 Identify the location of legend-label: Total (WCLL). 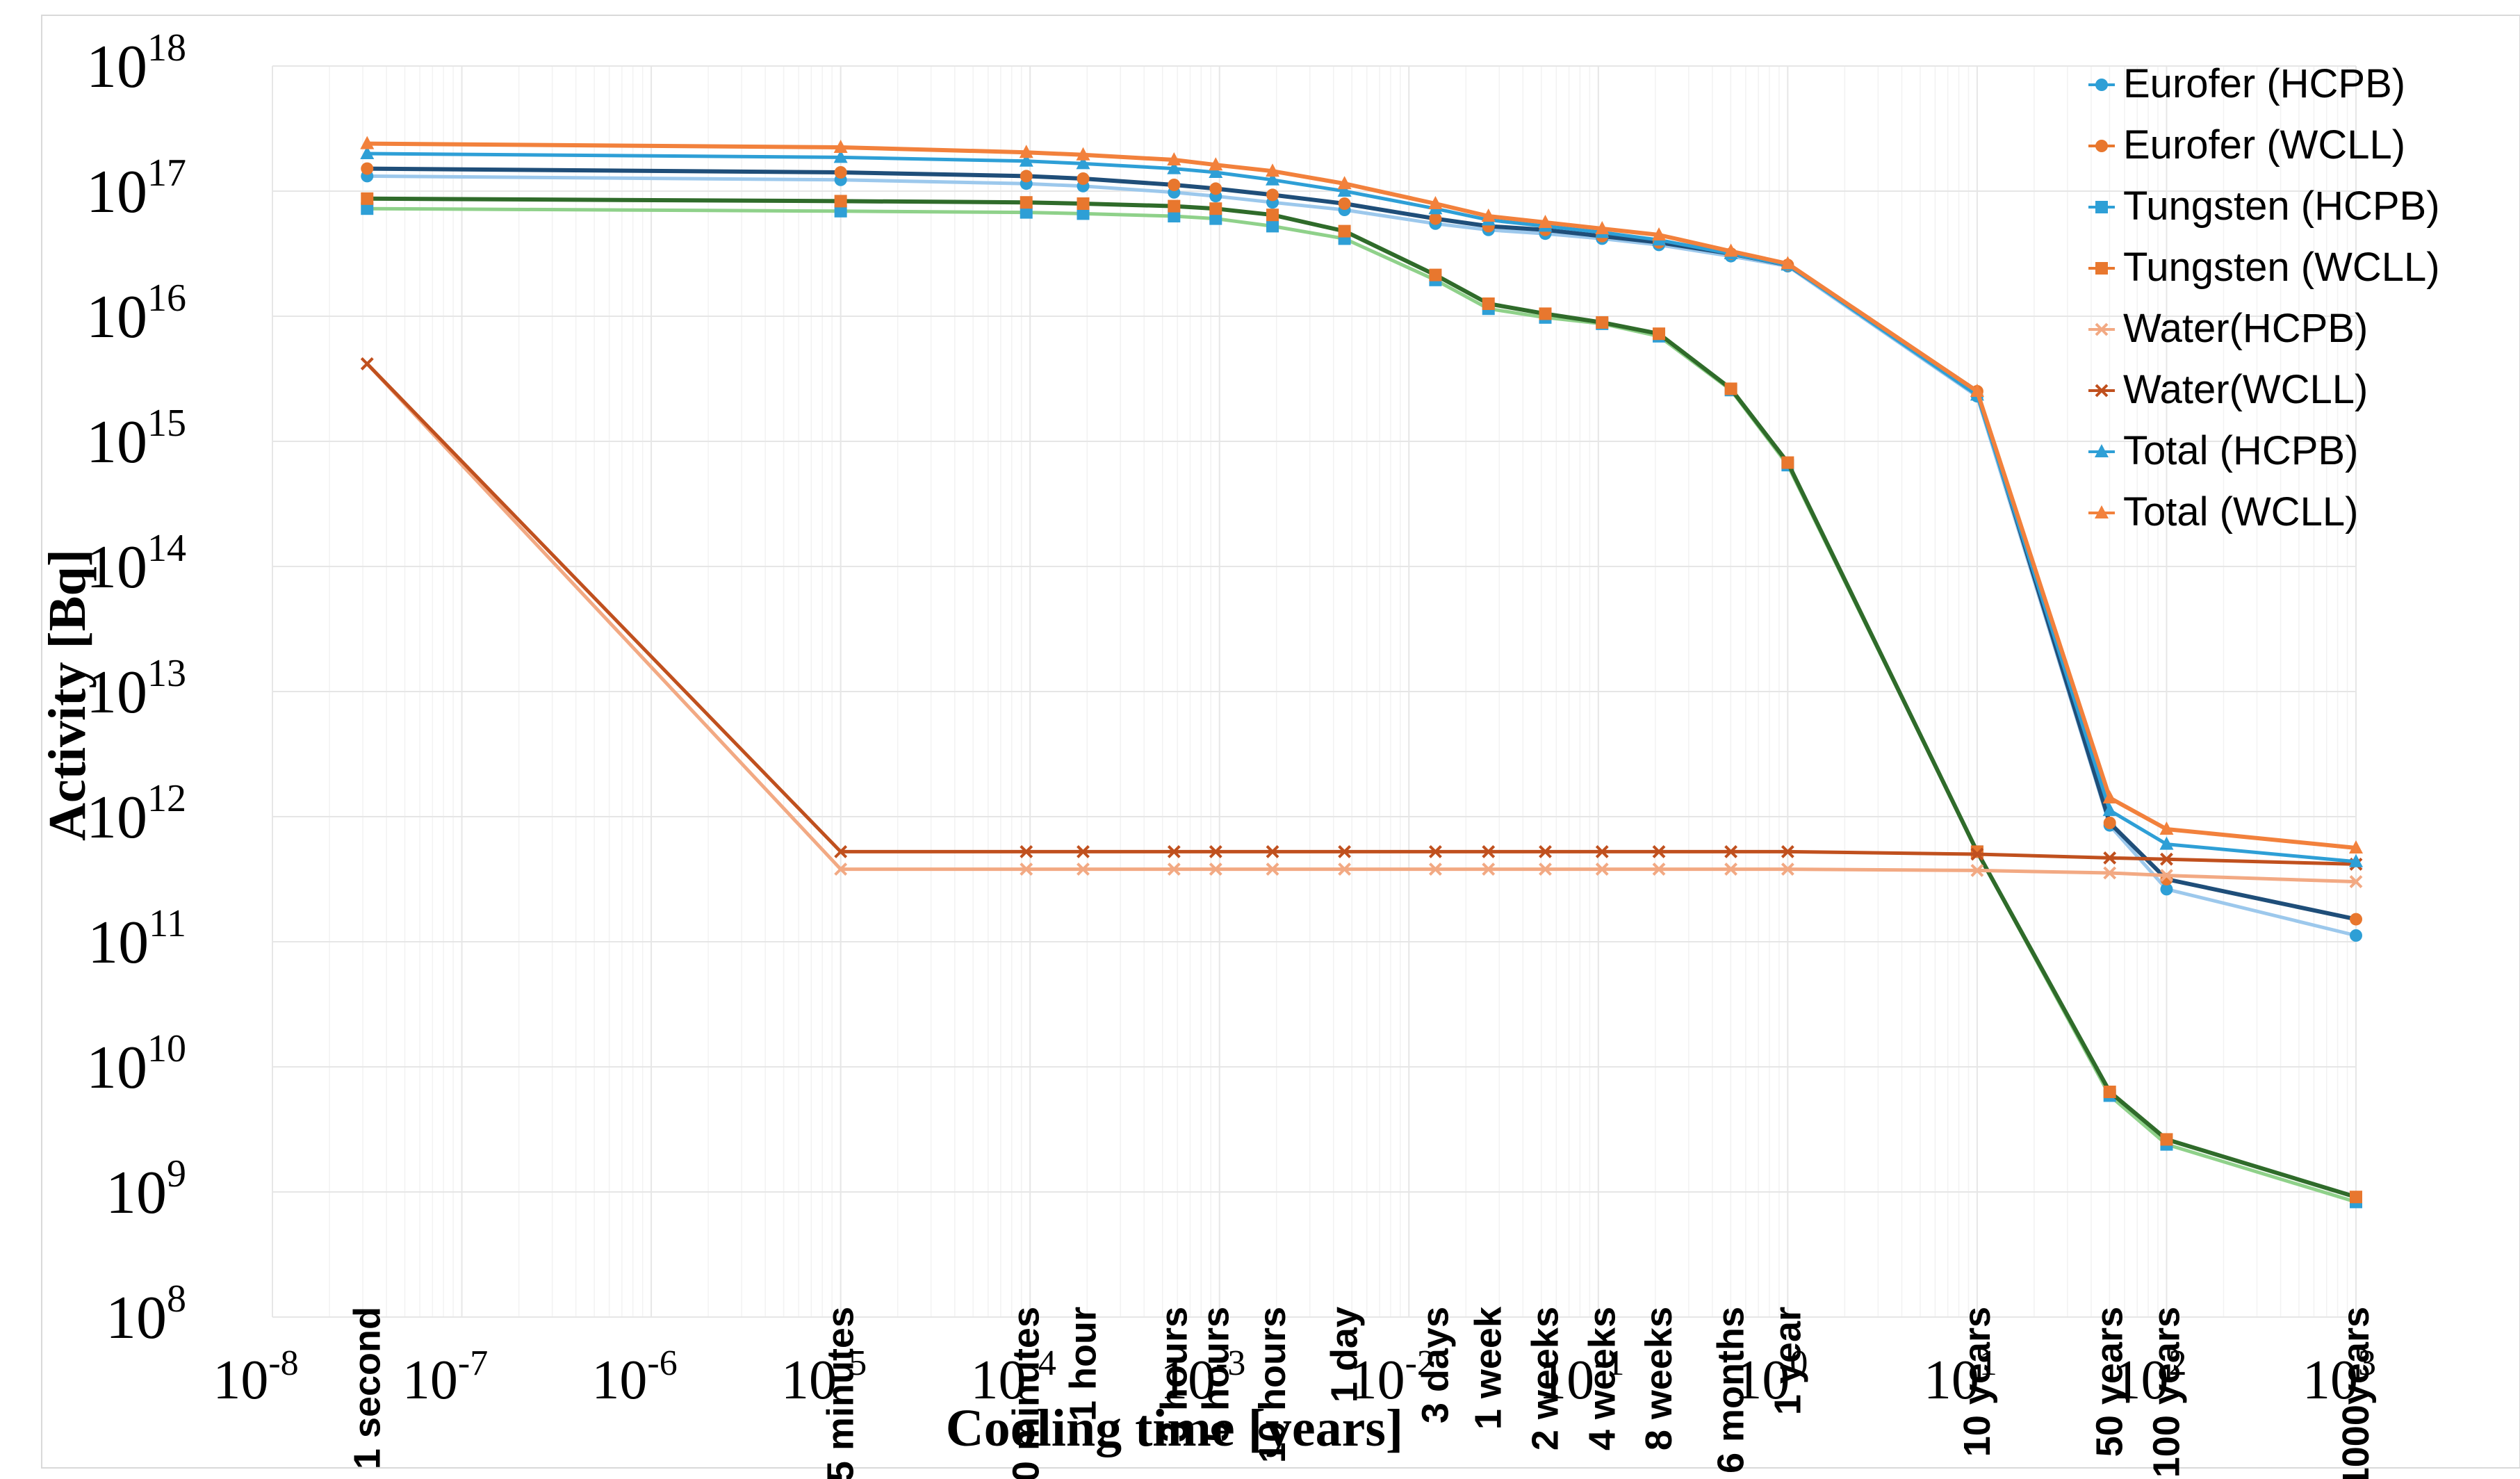
(2241, 512).